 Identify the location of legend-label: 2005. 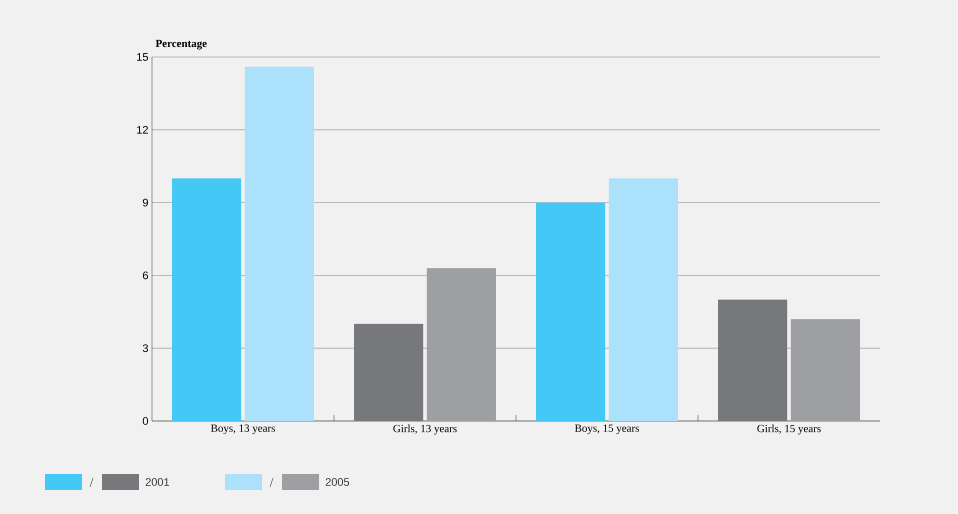
(338, 482).